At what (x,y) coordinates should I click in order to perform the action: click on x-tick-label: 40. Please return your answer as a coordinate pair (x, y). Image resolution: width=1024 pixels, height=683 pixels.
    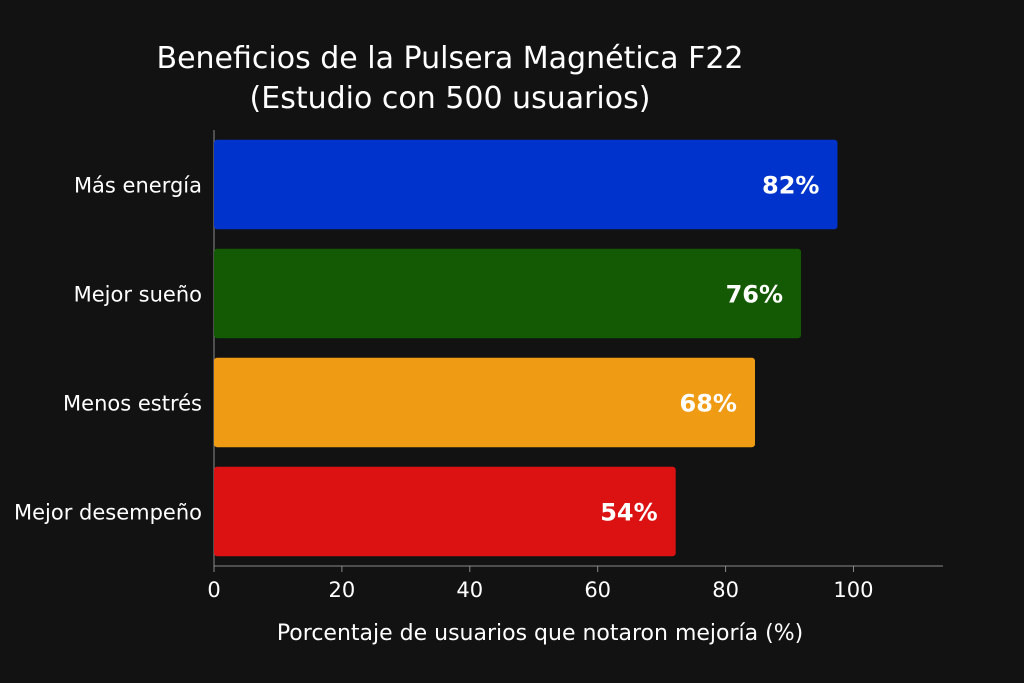
    Looking at the image, I should click on (469, 590).